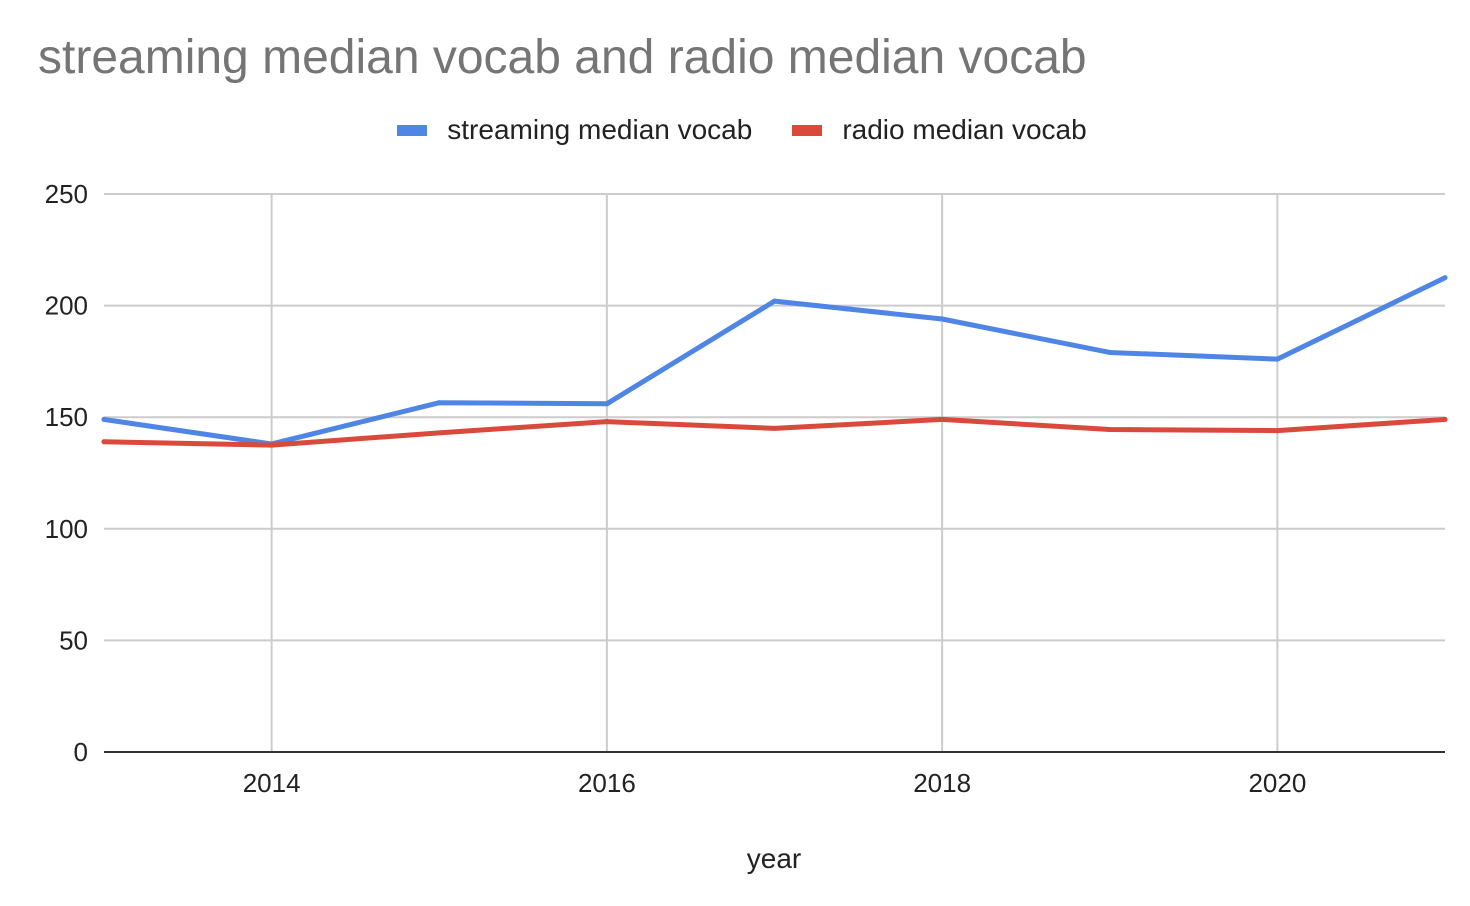 The width and height of the screenshot is (1470, 906). I want to click on y-tick-label: 50, so click(73, 640).